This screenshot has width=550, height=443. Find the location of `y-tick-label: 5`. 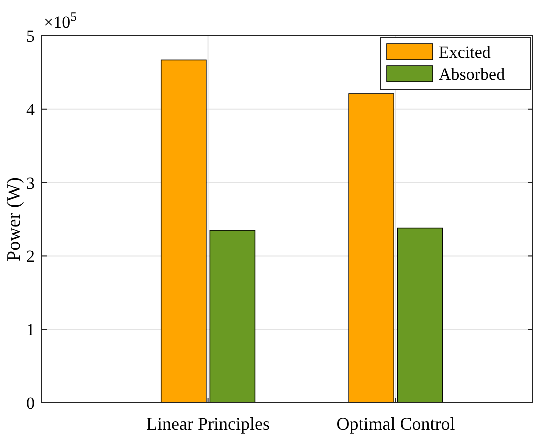

y-tick-label: 5 is located at coordinates (30, 36).